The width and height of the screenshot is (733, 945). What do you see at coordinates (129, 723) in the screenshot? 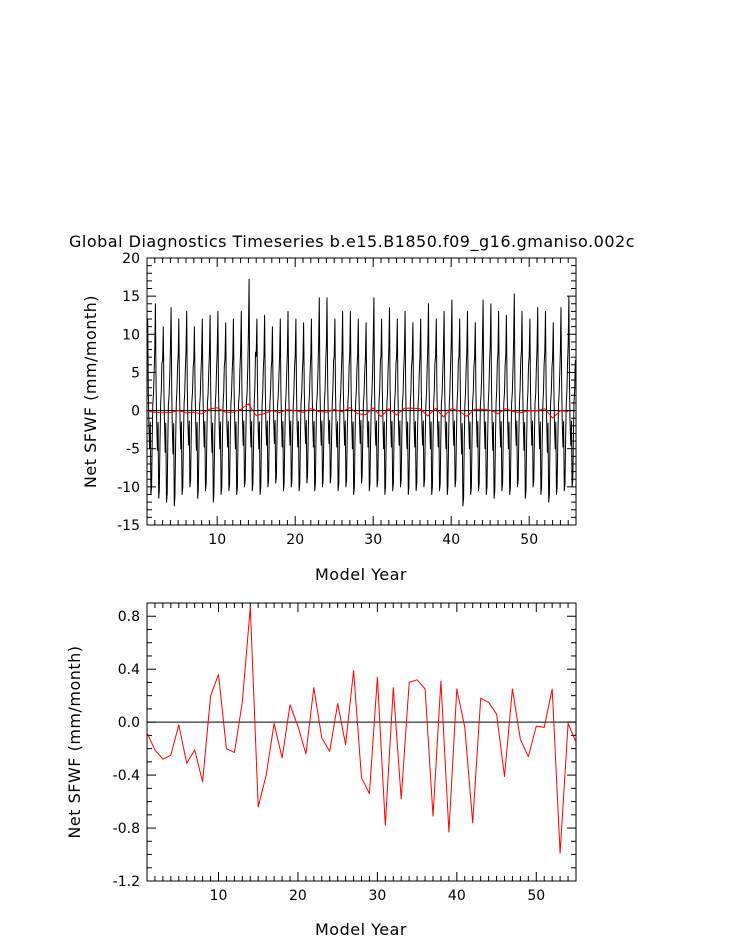
I see `bottom-y-tick-label: 0.0` at bounding box center [129, 723].